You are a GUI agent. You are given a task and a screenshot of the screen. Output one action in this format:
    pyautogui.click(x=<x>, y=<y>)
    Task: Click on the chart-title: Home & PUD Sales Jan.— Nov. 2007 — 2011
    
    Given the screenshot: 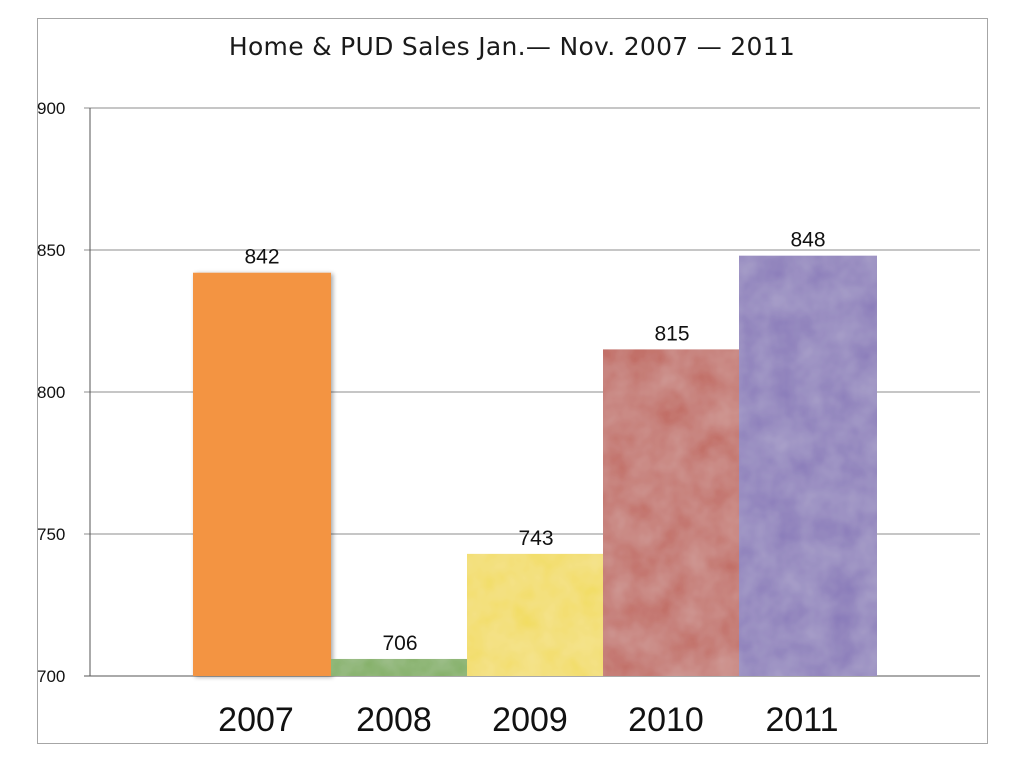 What is the action you would take?
    pyautogui.click(x=512, y=46)
    